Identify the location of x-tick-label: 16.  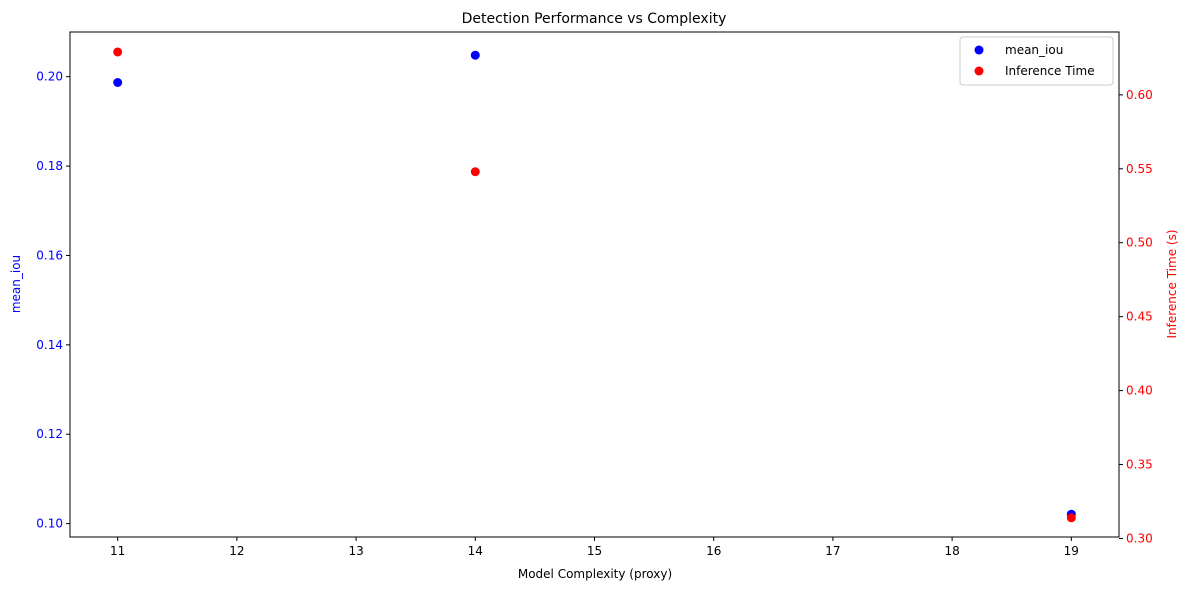
(713, 551).